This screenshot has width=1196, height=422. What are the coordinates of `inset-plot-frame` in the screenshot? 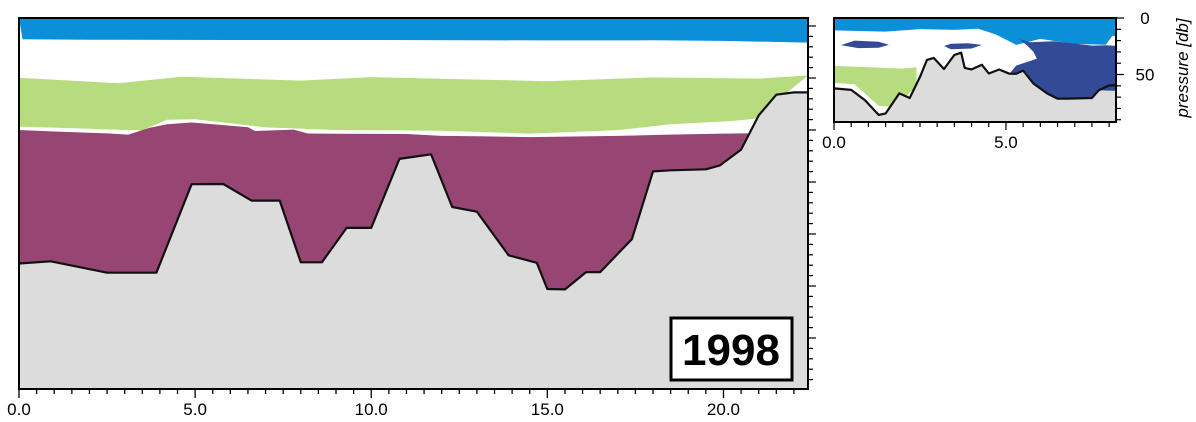 It's located at (975, 70).